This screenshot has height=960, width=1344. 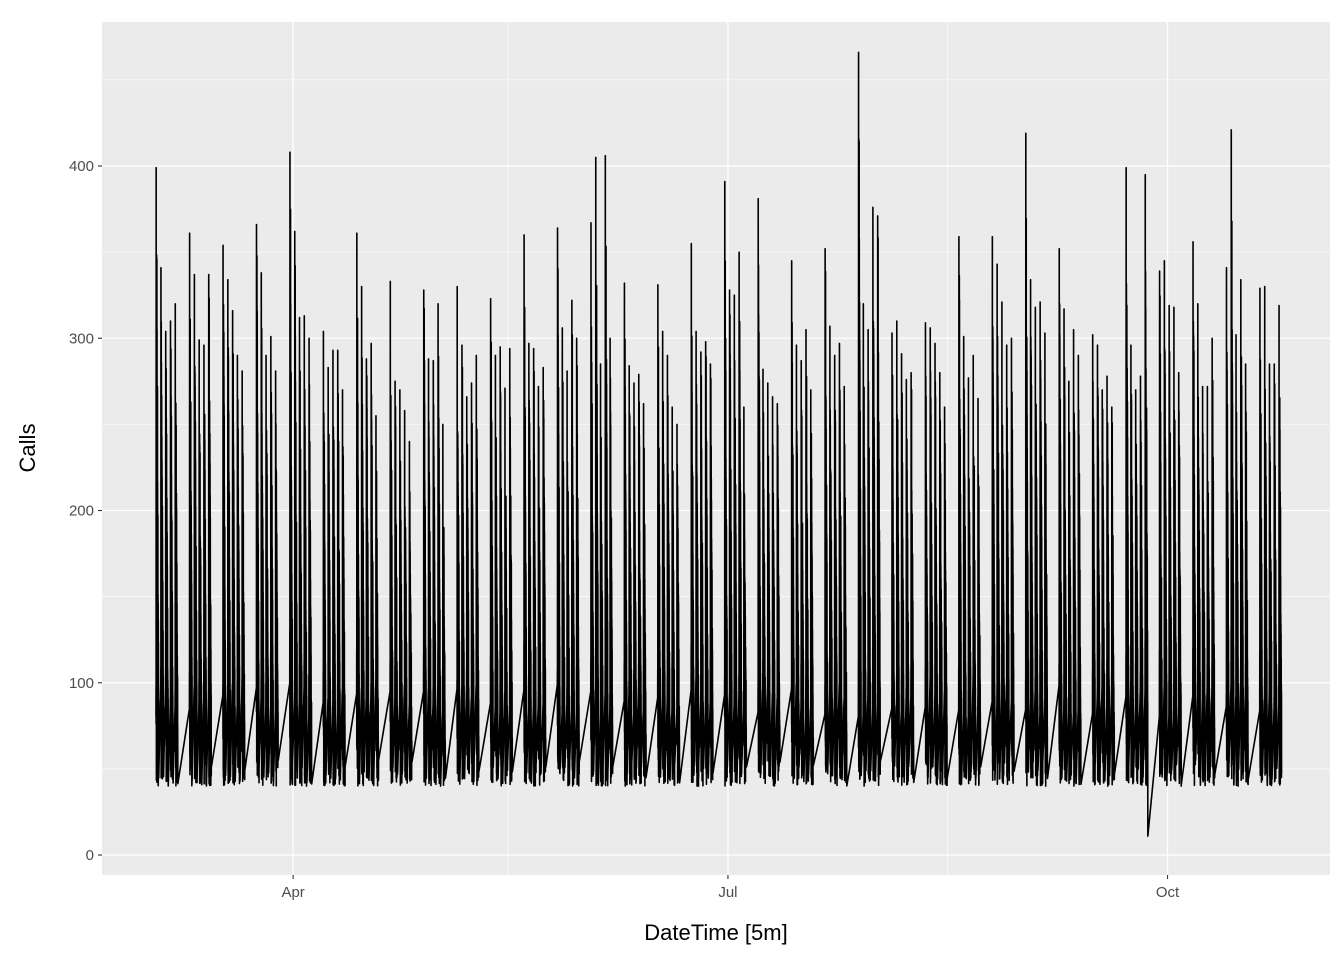 I want to click on y-tick-label: 400, so click(x=81, y=166).